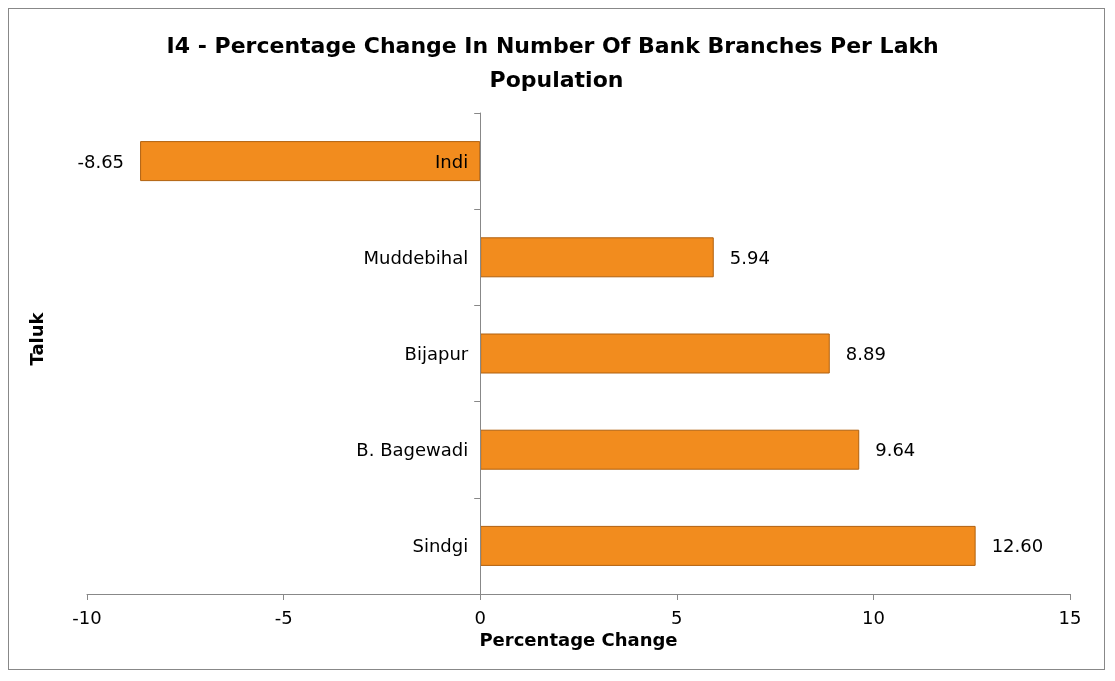 Image resolution: width=1115 pixels, height=681 pixels. I want to click on x-tick-label: -5, so click(283, 617).